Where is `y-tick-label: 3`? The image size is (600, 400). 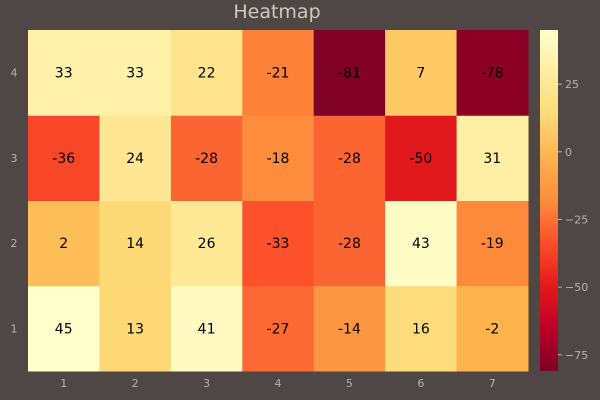 y-tick-label: 3 is located at coordinates (14, 158).